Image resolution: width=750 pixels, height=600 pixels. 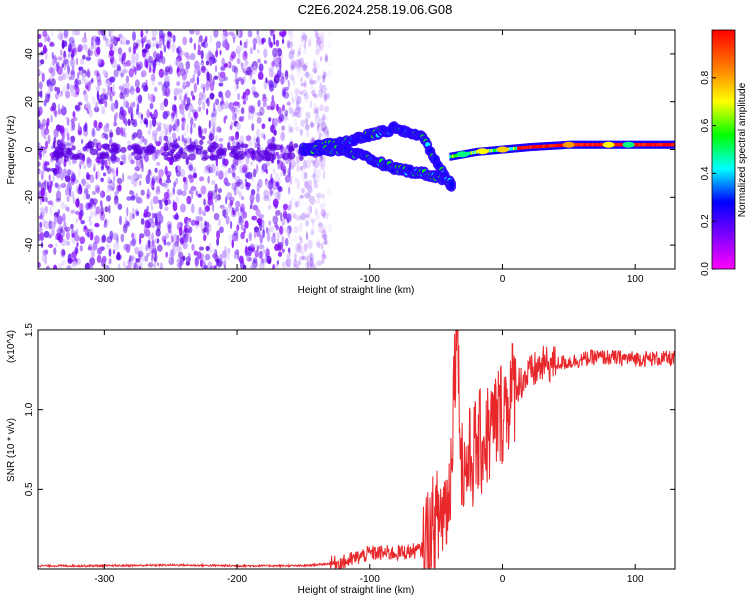 I want to click on x-tick-label: -300, so click(x=104, y=279).